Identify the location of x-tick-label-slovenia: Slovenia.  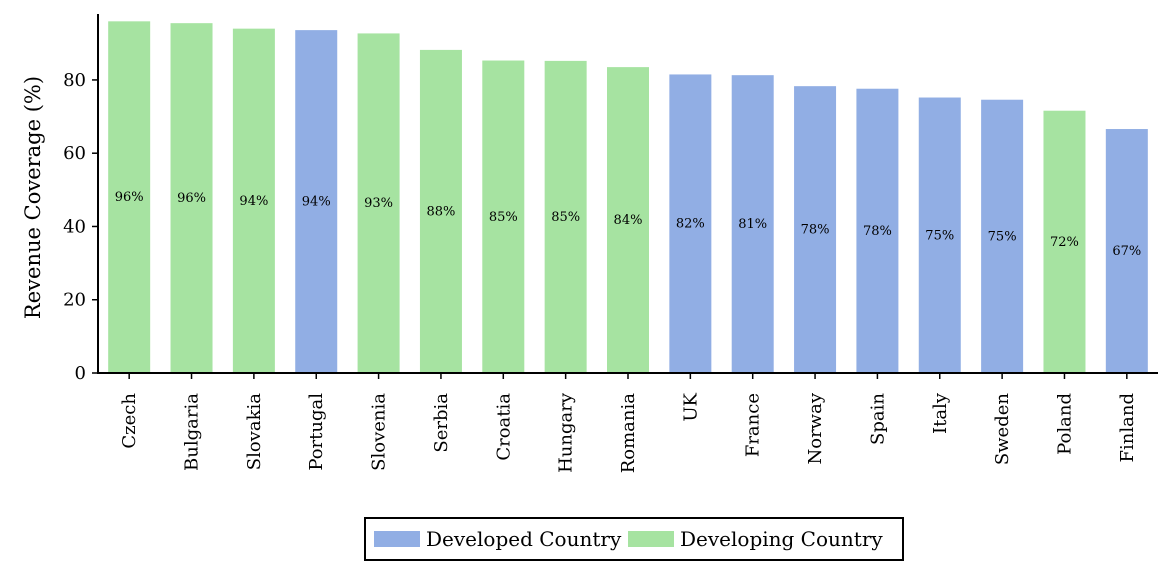
(379, 432).